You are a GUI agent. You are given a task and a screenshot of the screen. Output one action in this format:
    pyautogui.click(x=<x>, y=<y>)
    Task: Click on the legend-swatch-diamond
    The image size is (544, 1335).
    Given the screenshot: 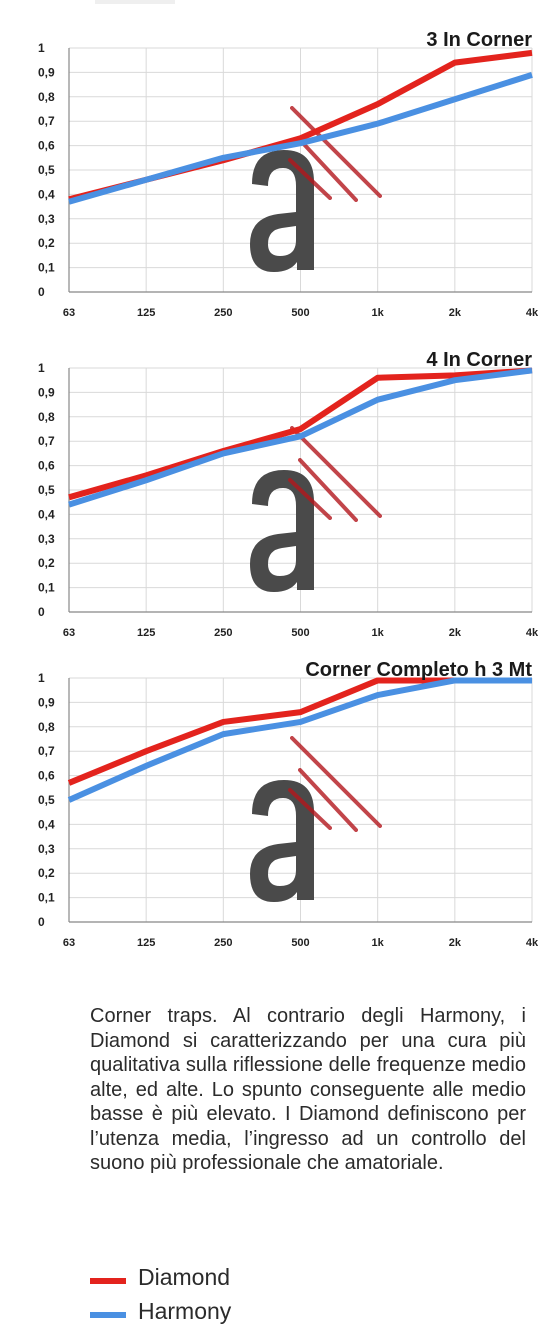 What is the action you would take?
    pyautogui.click(x=108, y=1281)
    